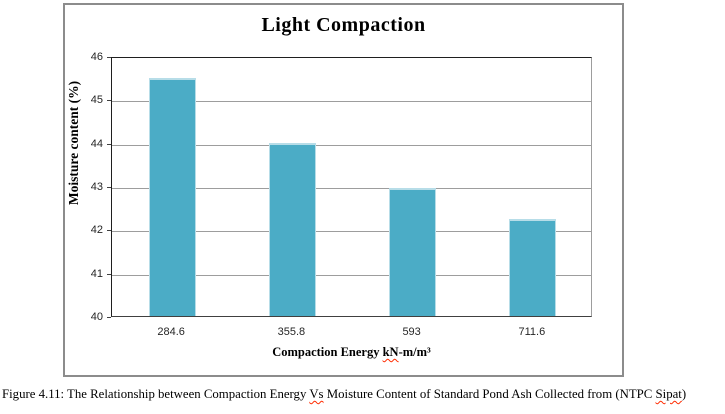 The width and height of the screenshot is (725, 414). Describe the element at coordinates (390, 352) in the screenshot. I see `misspelled-word: kN` at that location.